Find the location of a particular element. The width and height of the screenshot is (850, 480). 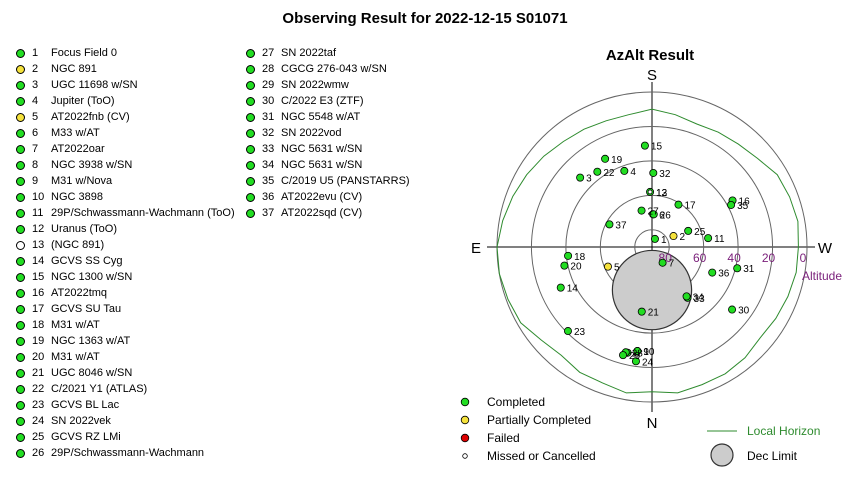

data-point-label: 13 is located at coordinates (662, 193).